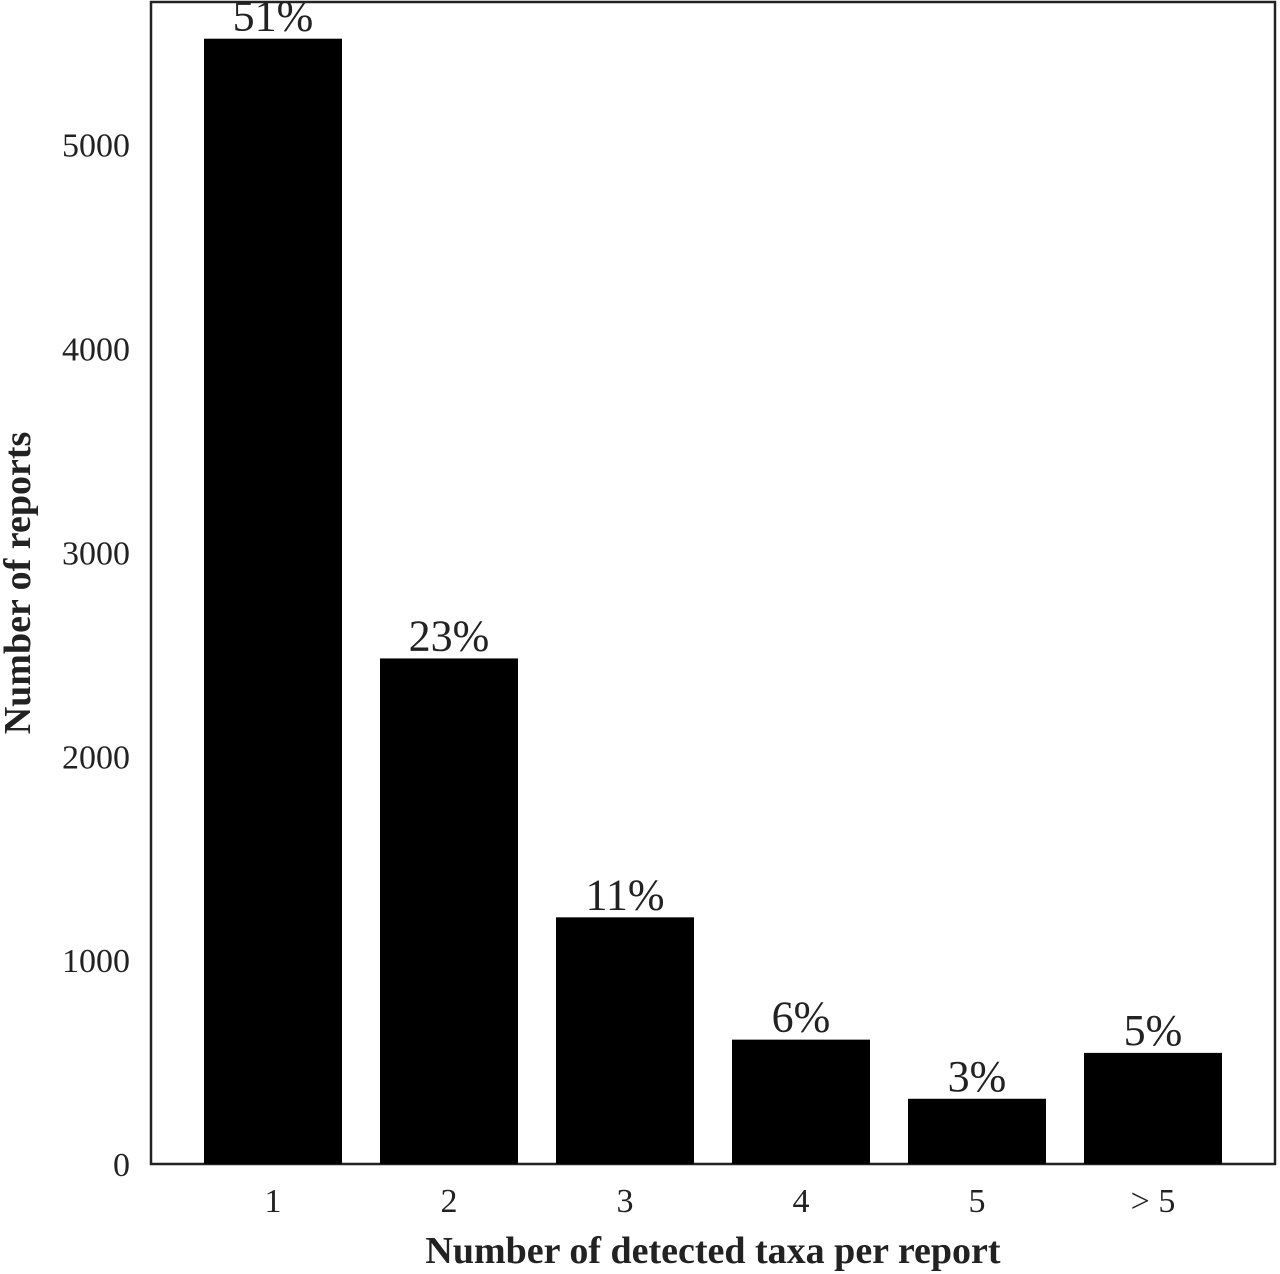 The width and height of the screenshot is (1280, 1274). Describe the element at coordinates (121, 1165) in the screenshot. I see `y-tick-label-0: 0` at that location.